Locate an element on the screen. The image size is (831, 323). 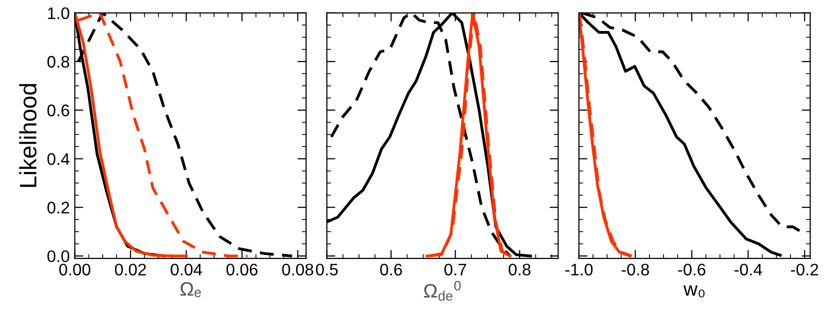
y-tick-label: 0.4 is located at coordinates (58, 159).